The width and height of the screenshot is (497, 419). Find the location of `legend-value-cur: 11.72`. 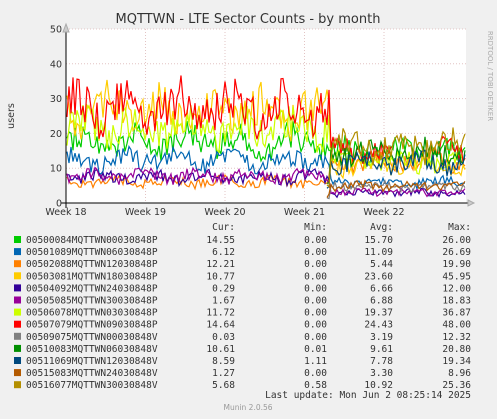

legend-value-cur: 11.72 is located at coordinates (220, 313).